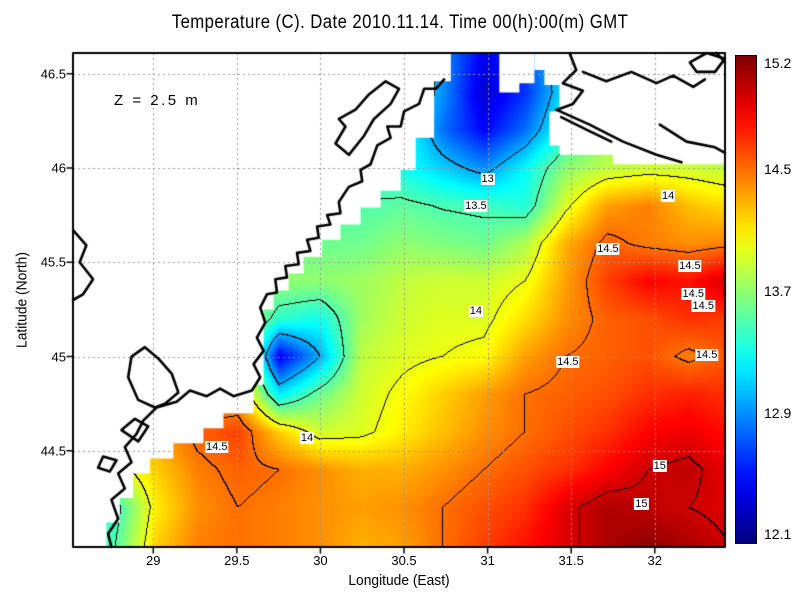 This screenshot has width=800, height=600. What do you see at coordinates (571, 560) in the screenshot?
I see `x-tick-label: 31.5` at bounding box center [571, 560].